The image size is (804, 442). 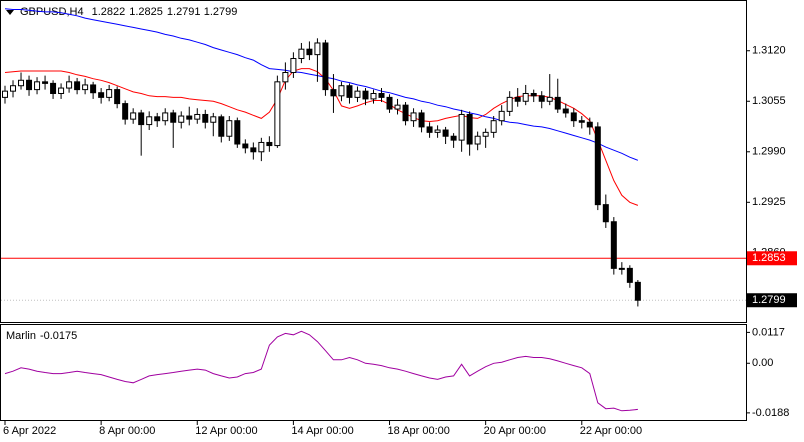 I want to click on ohlc-open: 1.2822, so click(x=109, y=12).